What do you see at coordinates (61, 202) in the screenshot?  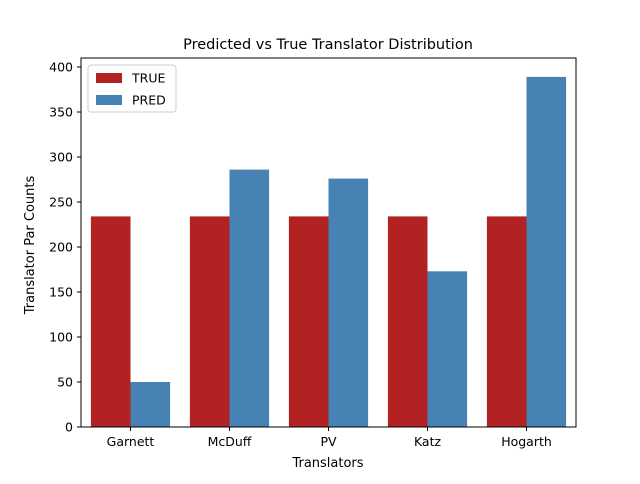 I see `y-tick-label: 250` at bounding box center [61, 202].